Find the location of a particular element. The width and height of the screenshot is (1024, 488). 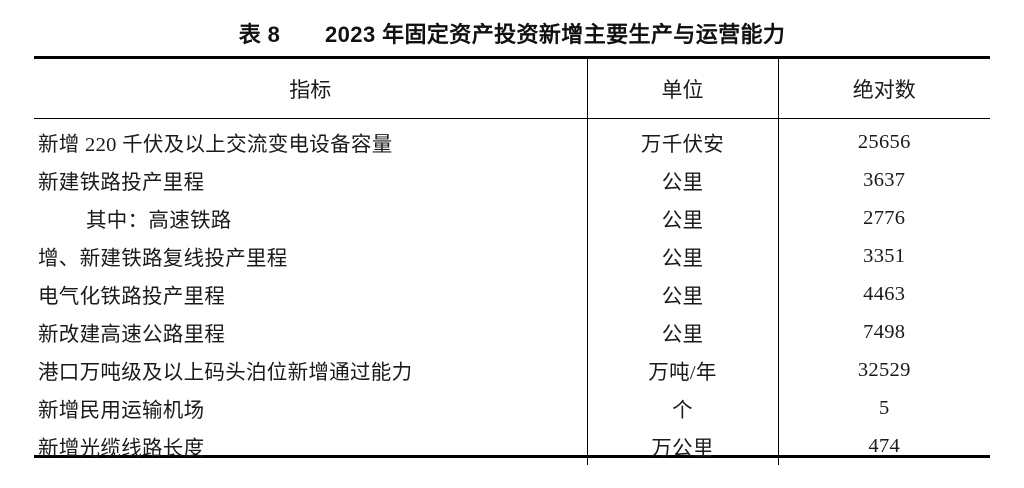

table-row: 其中：高速铁路 公里 2776 is located at coordinates (512, 218).